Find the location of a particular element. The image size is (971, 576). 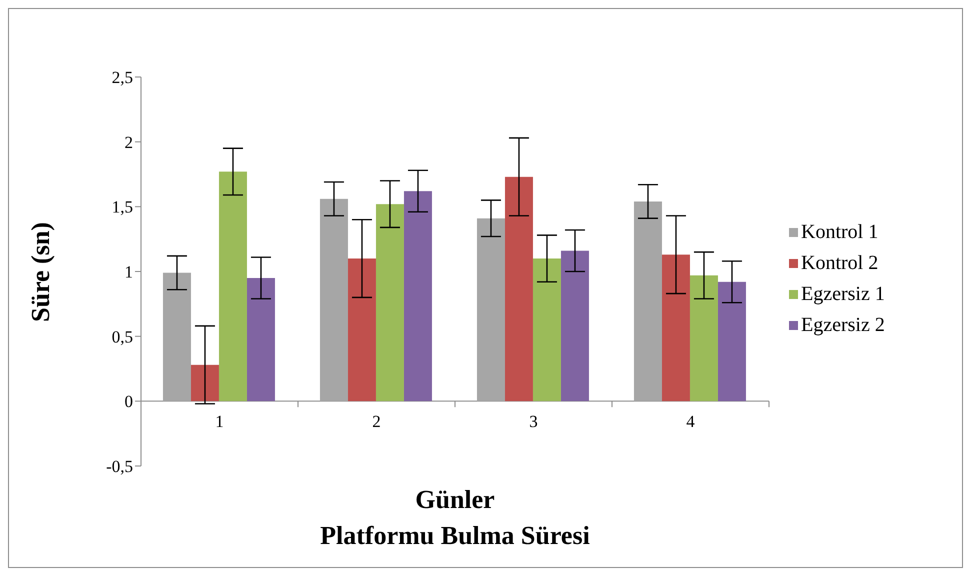

y-tick-label: 0 is located at coordinates (128, 402).